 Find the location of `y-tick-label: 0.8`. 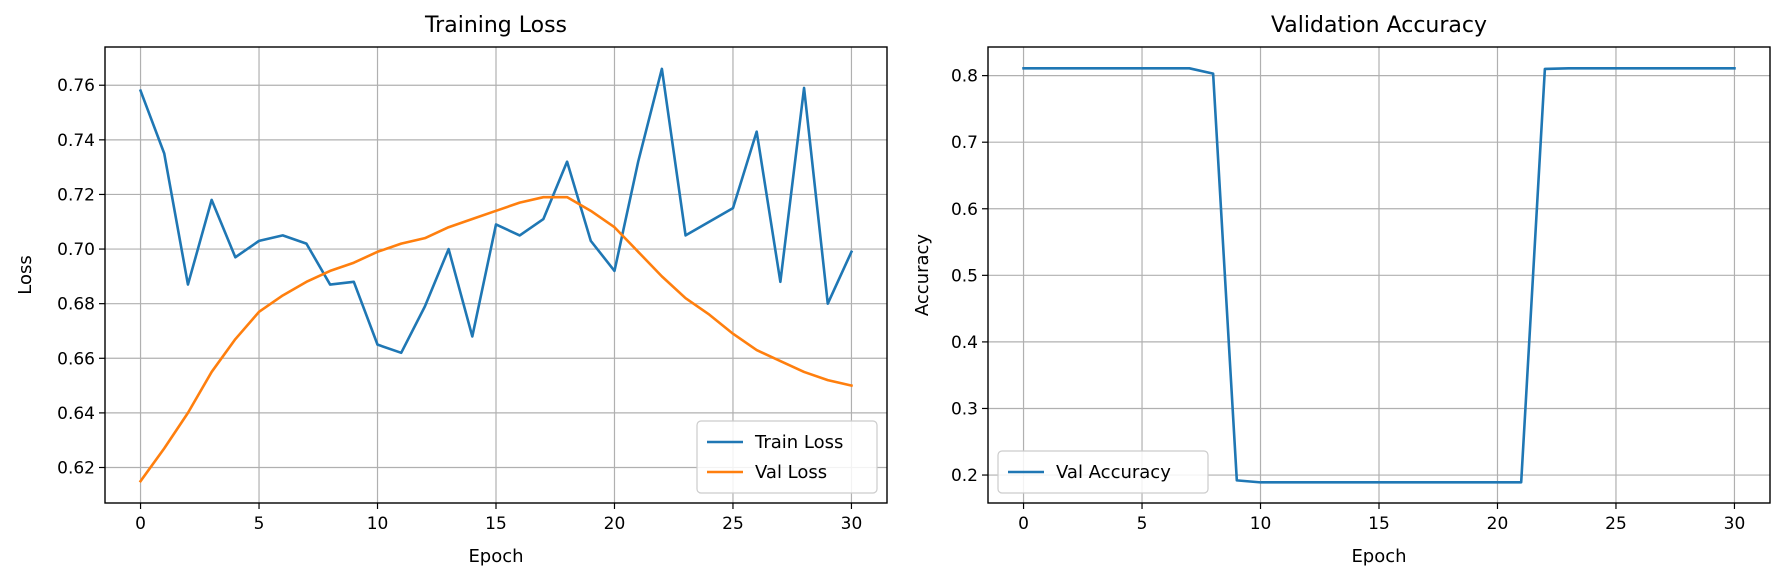

y-tick-label: 0.8 is located at coordinates (964, 77).